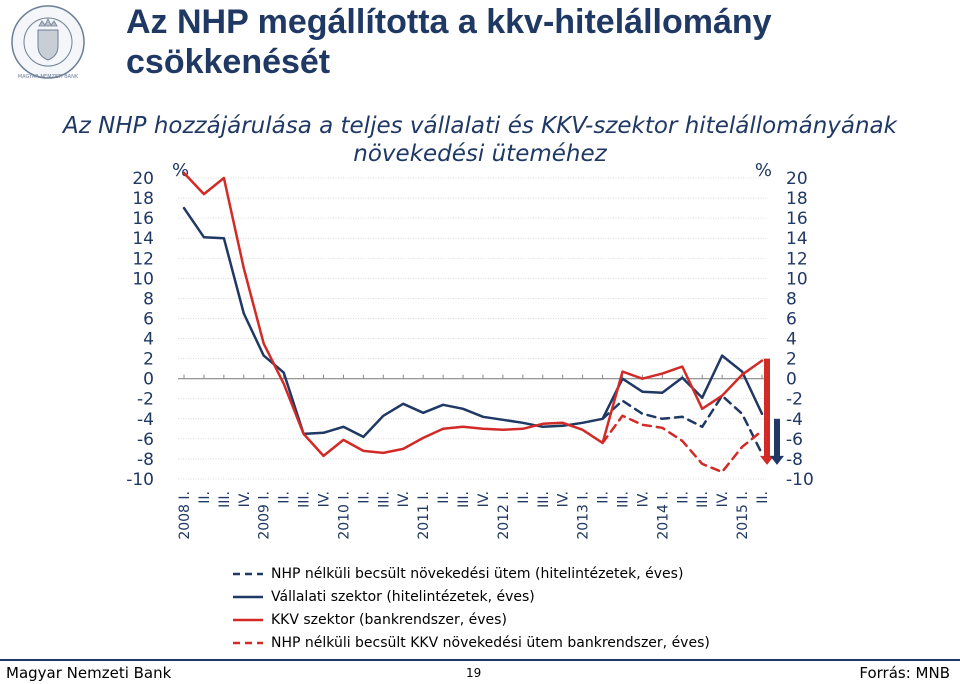  Describe the element at coordinates (148, 360) in the screenshot. I see `y-tick-label-left: 2` at that location.